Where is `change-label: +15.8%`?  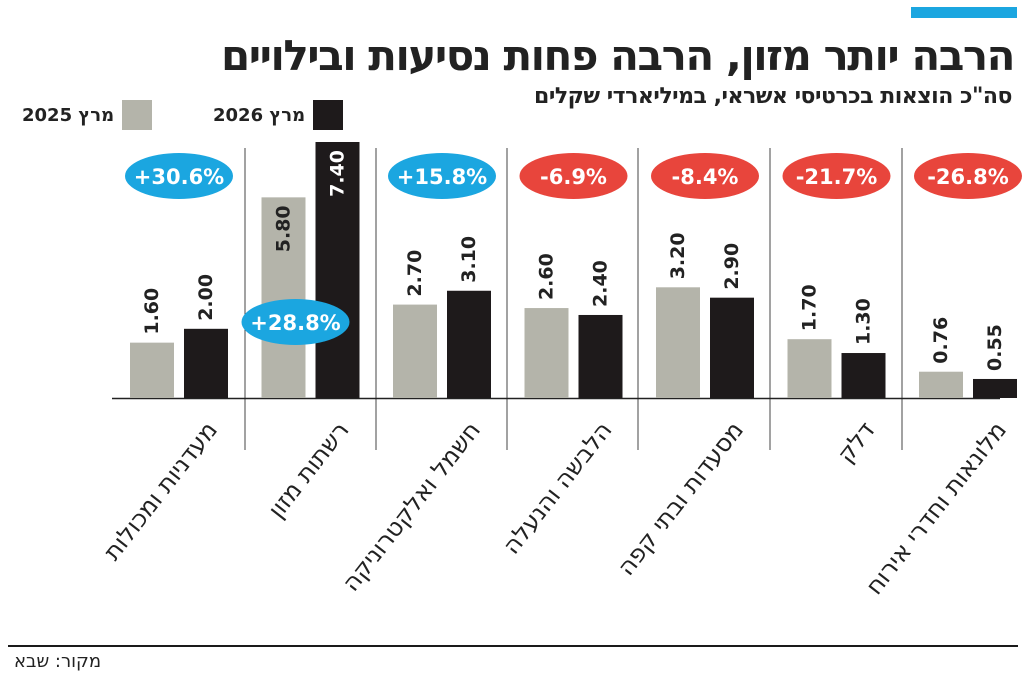 change-label: +15.8% is located at coordinates (442, 177).